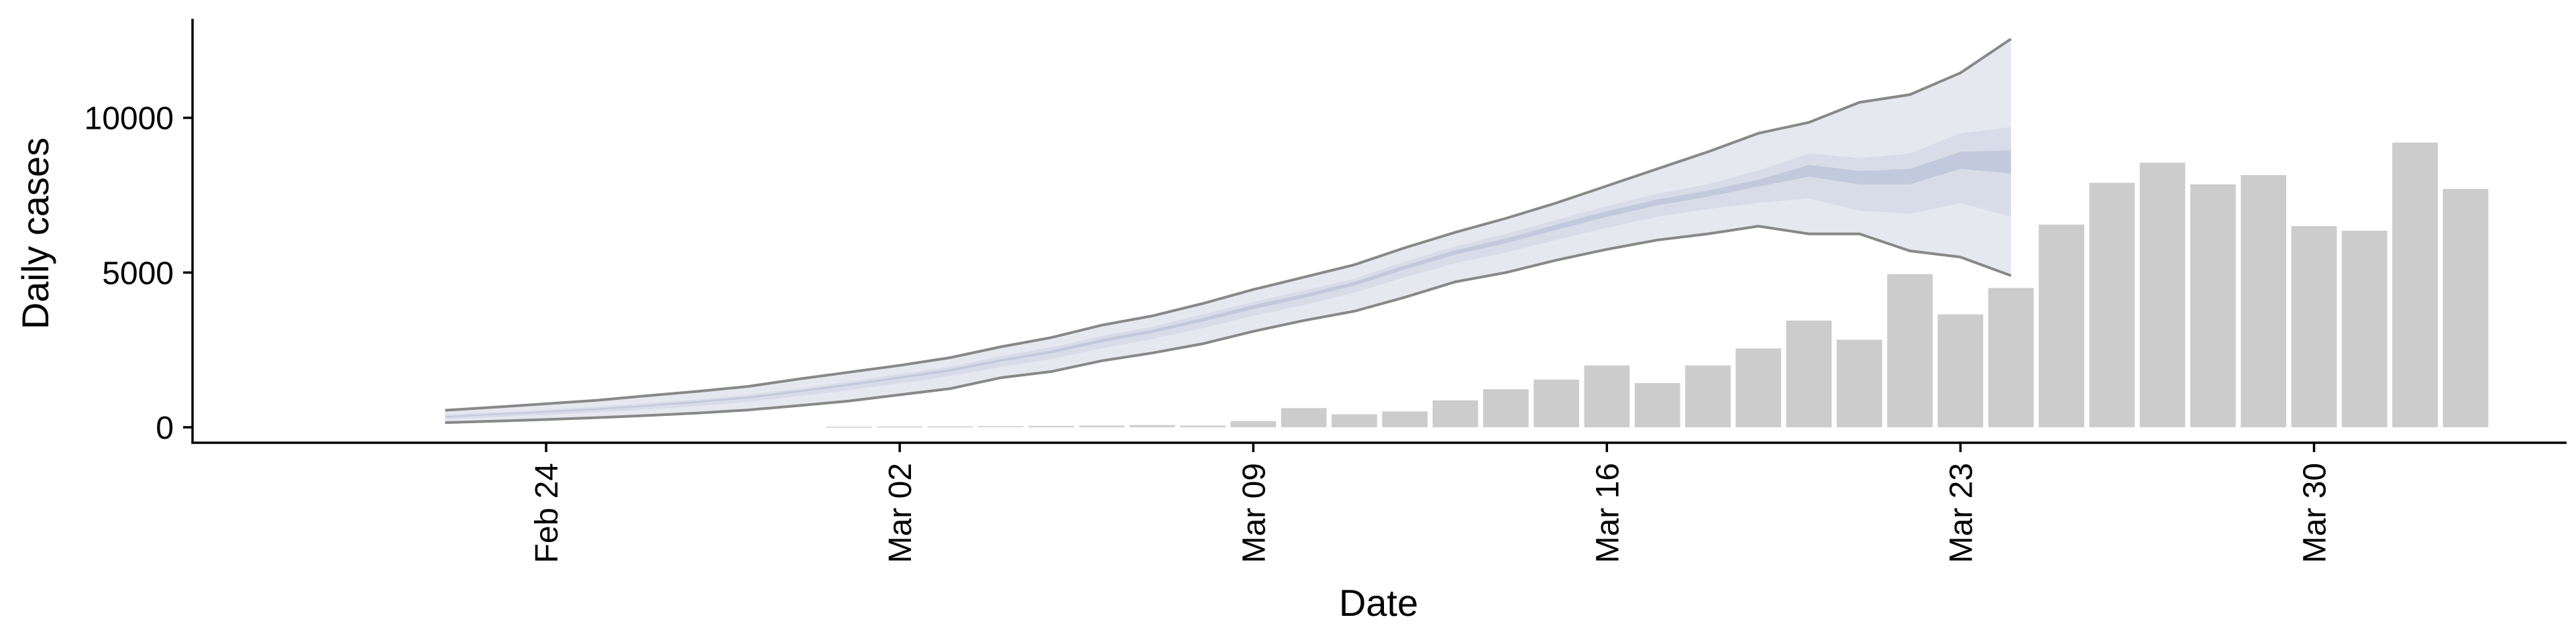 This screenshot has width=2576, height=644. What do you see at coordinates (1607, 513) in the screenshot?
I see `x-tick-label: Mar 16` at bounding box center [1607, 513].